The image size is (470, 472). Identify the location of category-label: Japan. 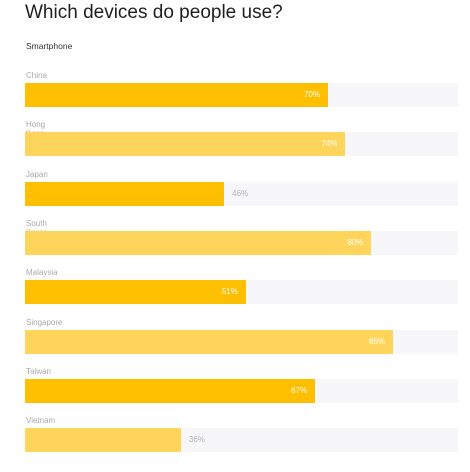
(37, 174).